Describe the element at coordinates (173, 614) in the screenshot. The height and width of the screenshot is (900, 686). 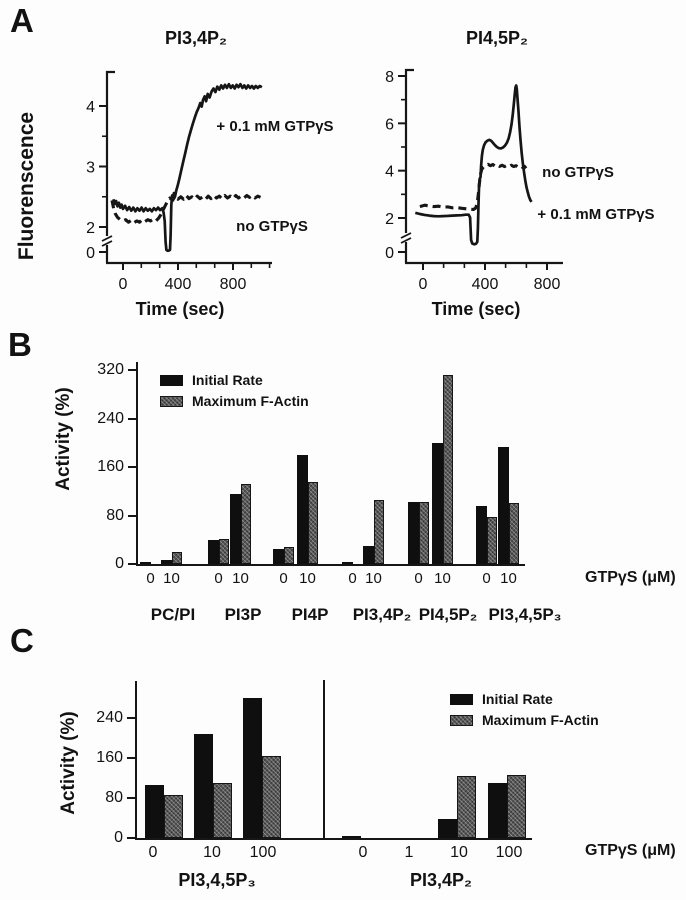
I see `lipid-group-label: PC/PI` at that location.